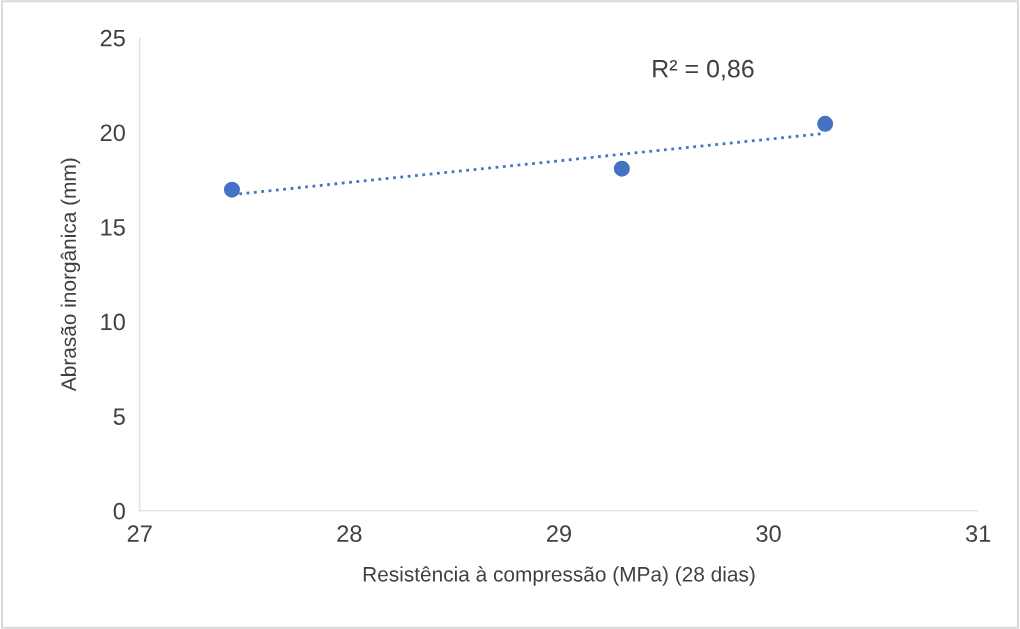  Describe the element at coordinates (559, 533) in the screenshot. I see `x-tick-label: 29` at that location.